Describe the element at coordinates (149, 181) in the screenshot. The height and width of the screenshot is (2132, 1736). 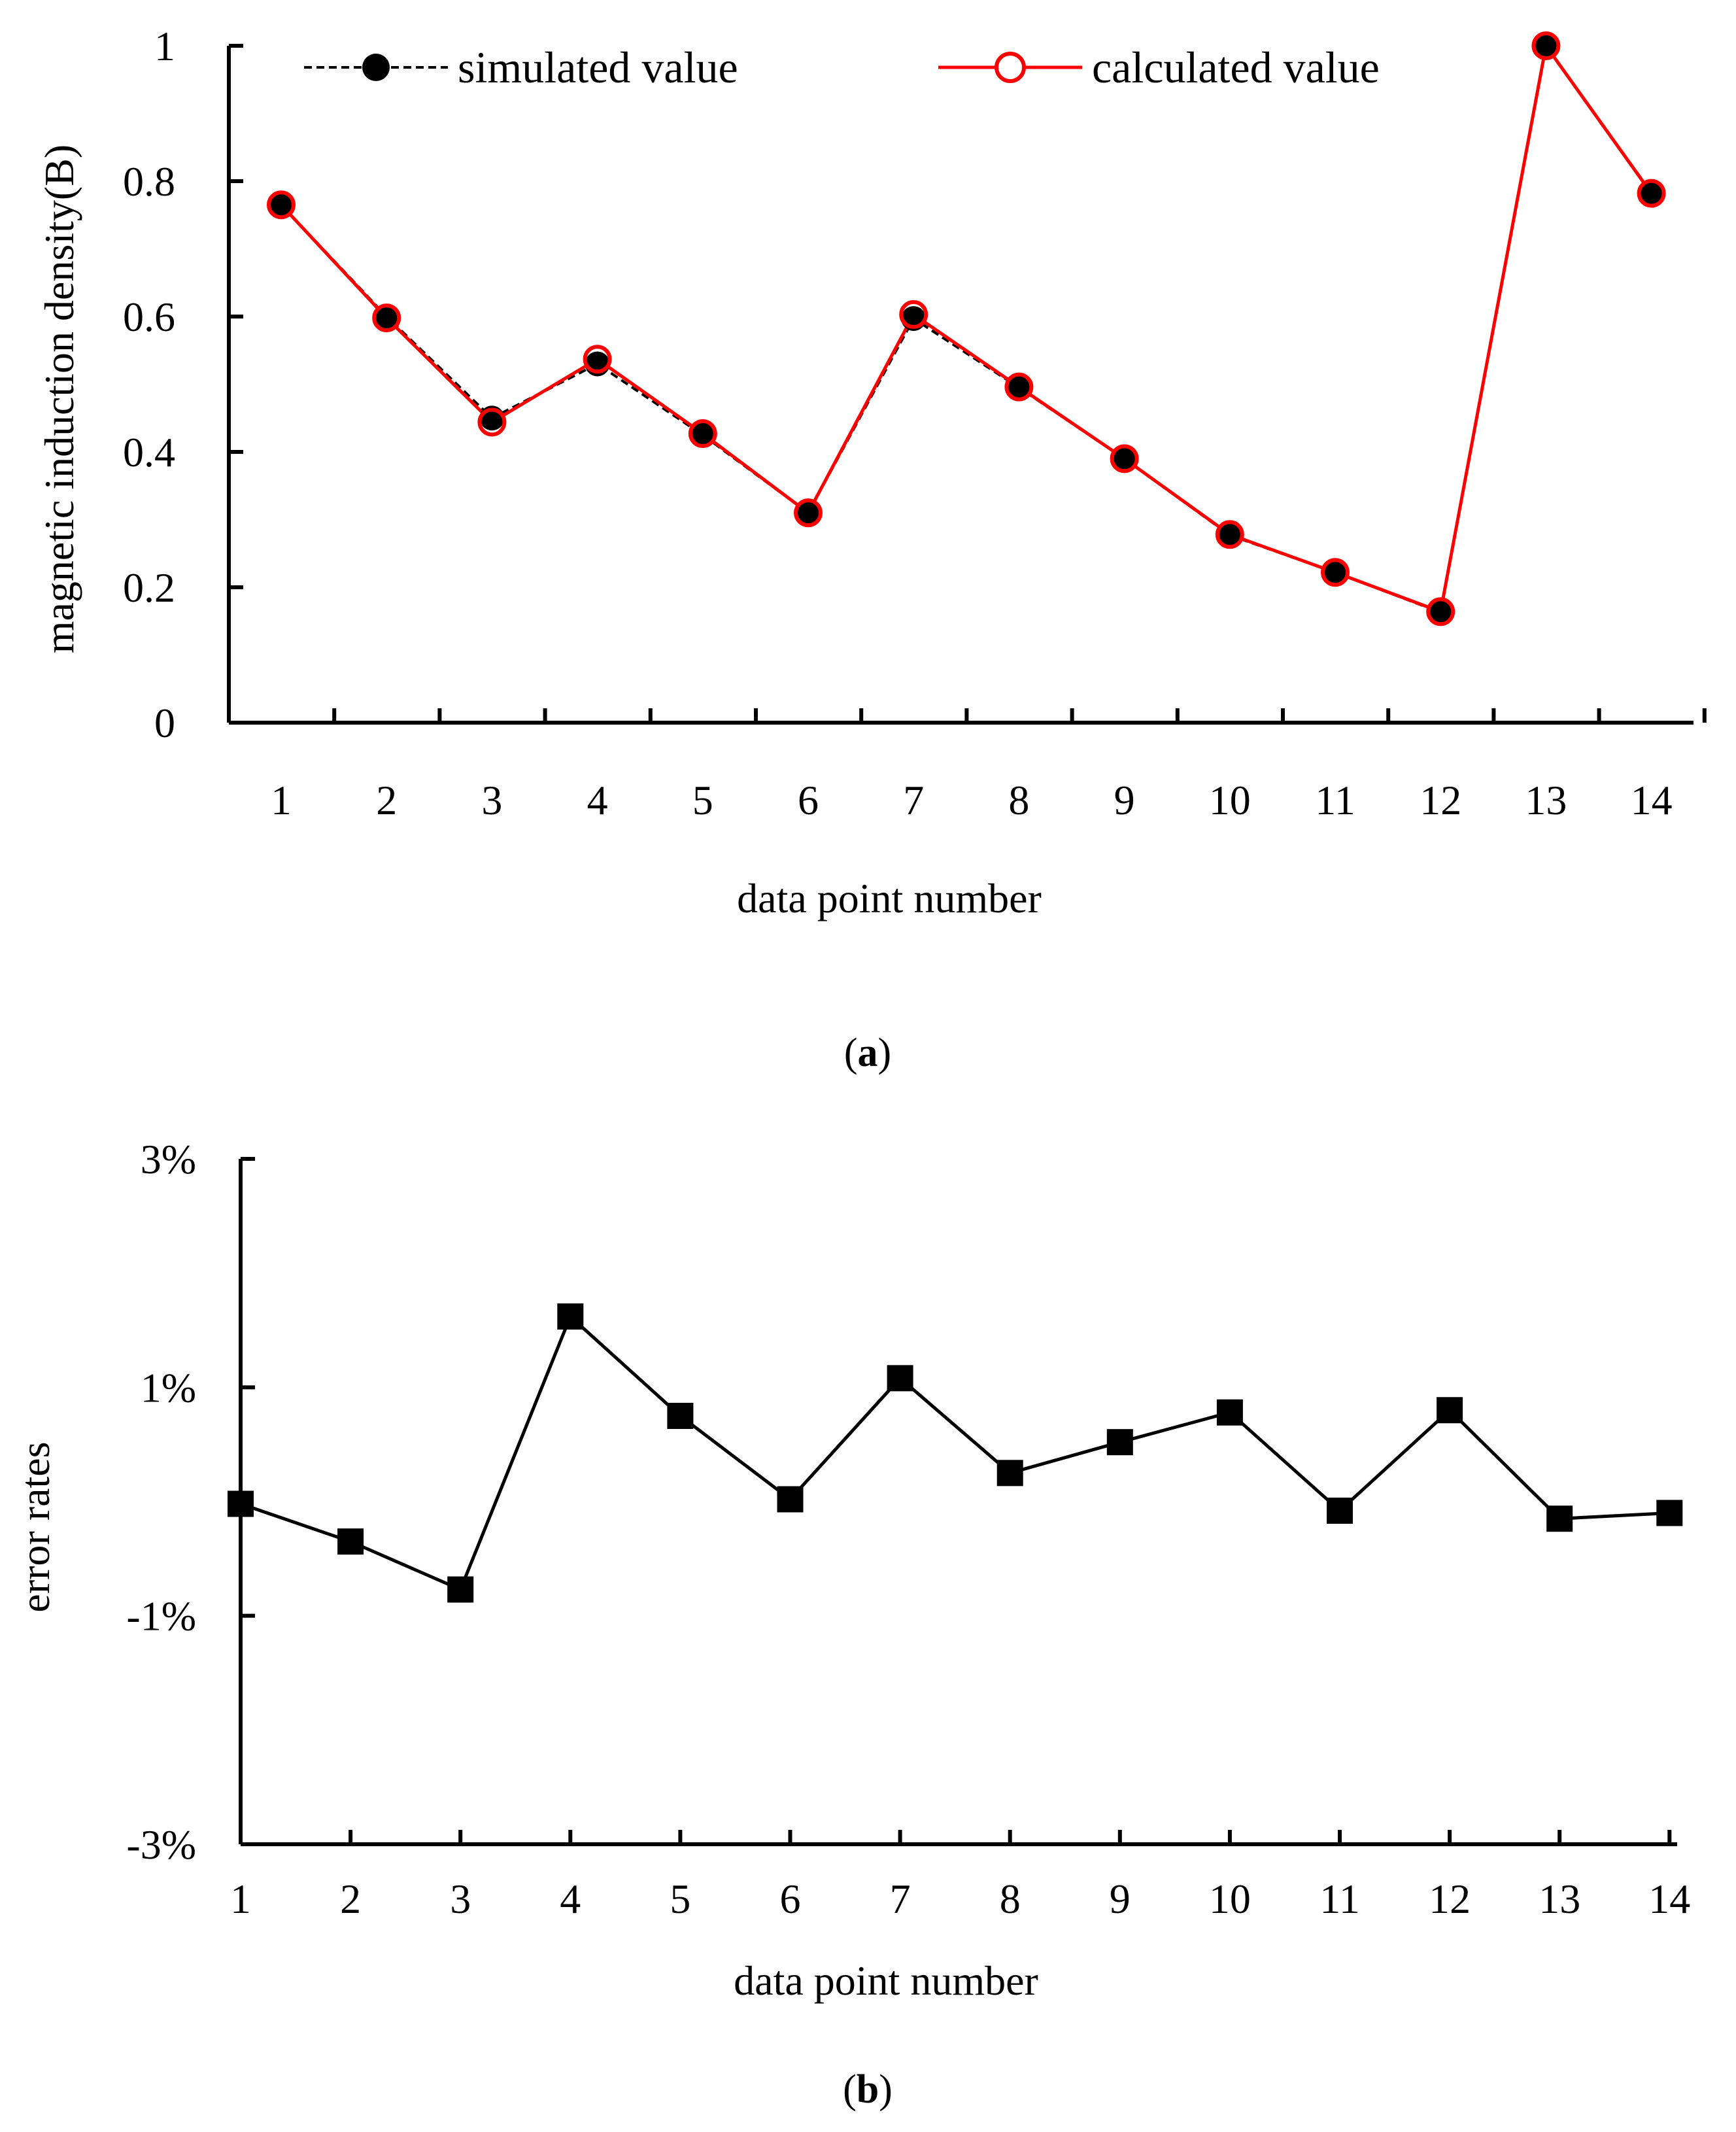
I see `y-tick-label-a-4: 0.8` at that location.